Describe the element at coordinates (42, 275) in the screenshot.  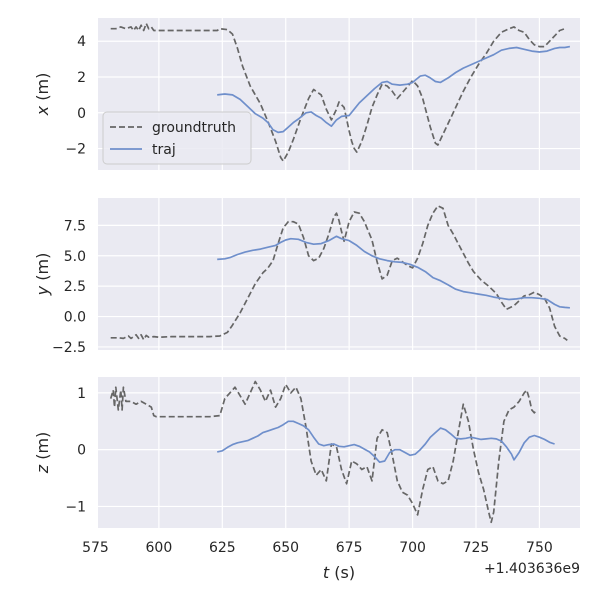
I see `y-axis-label: y (m)` at that location.